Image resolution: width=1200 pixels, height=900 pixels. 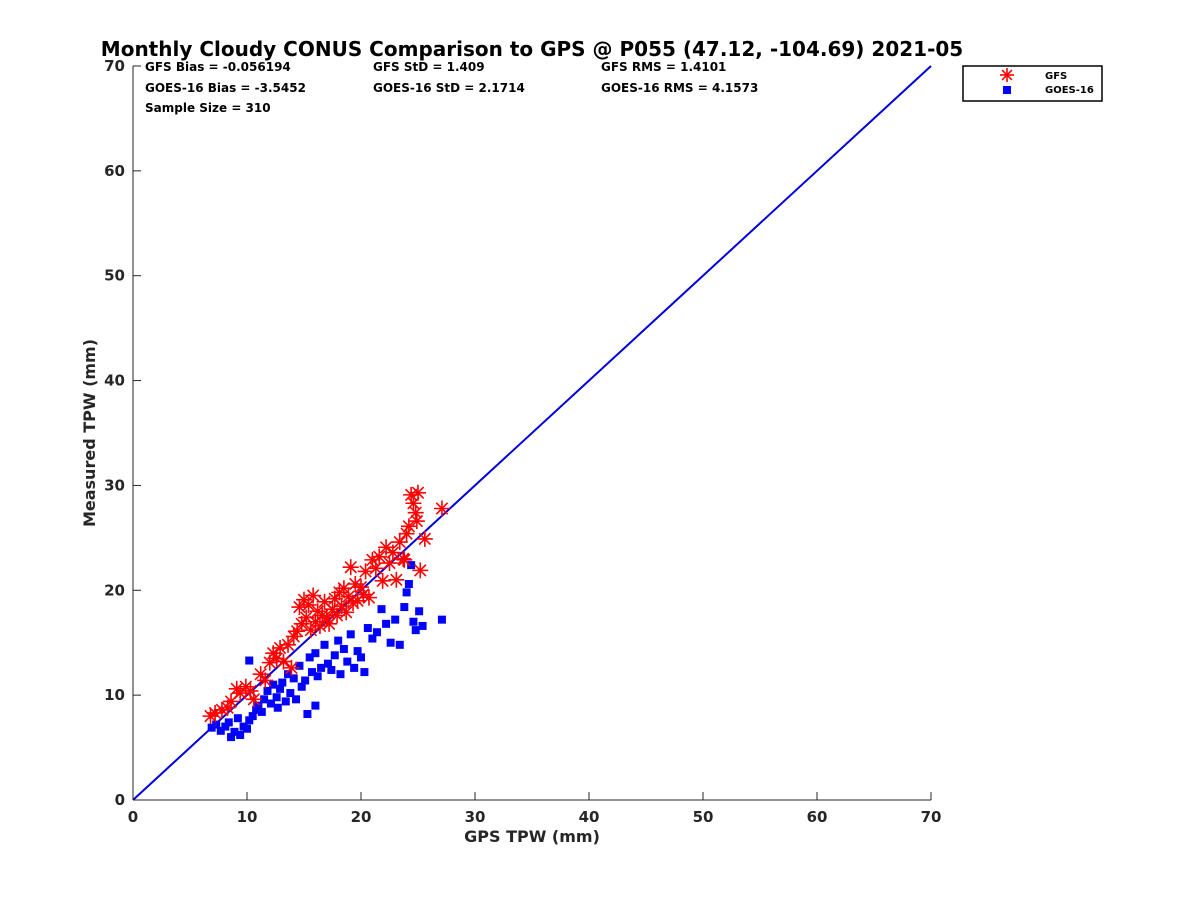 I want to click on goes-rms-text: GOES-16 RMS = 4.1573, so click(x=679, y=88).